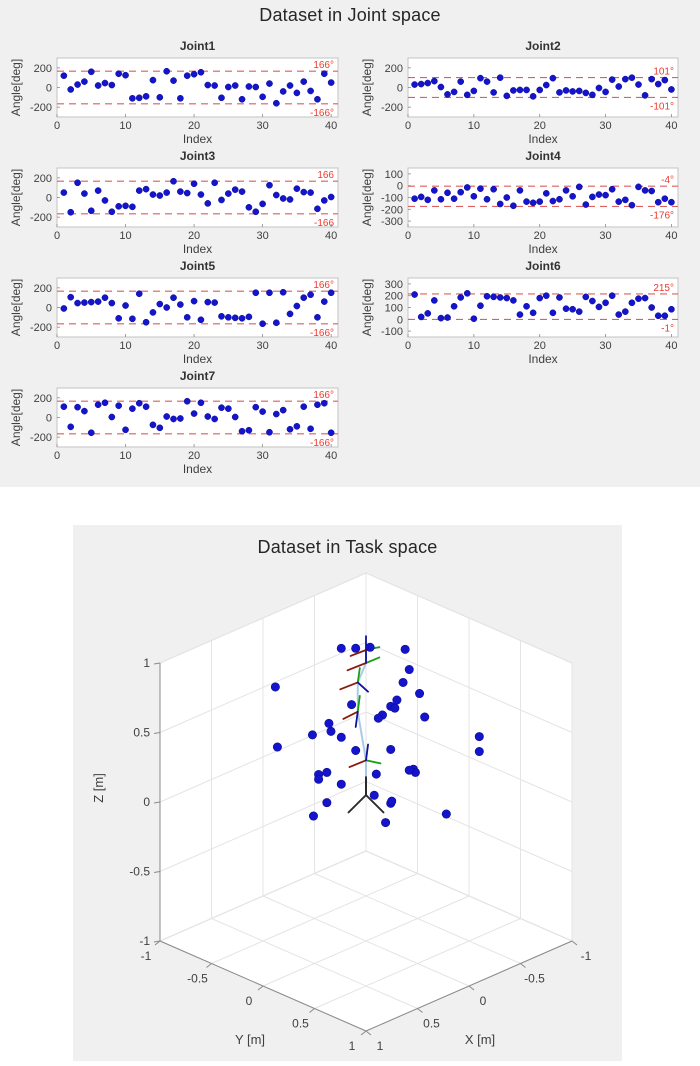 The width and height of the screenshot is (700, 1066). What do you see at coordinates (392, 332) in the screenshot?
I see `svg-text: -100` at bounding box center [392, 332].